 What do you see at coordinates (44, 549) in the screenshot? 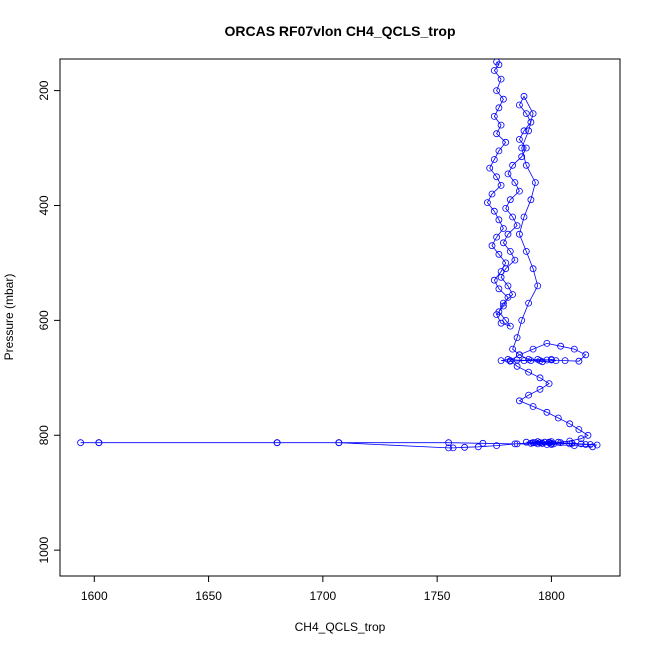
I see `y-tick-label: 1000` at bounding box center [44, 549].